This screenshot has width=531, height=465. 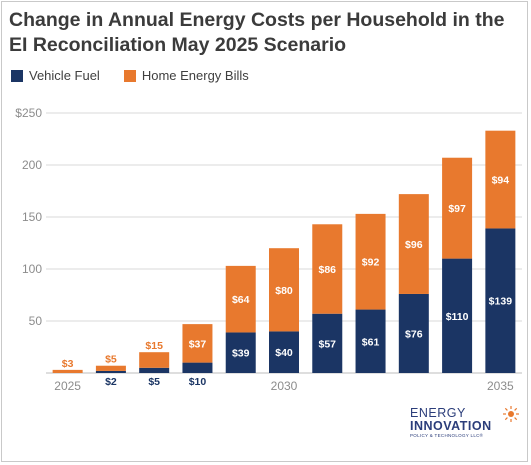 I want to click on data-label-home-energy: $37, so click(x=198, y=344).